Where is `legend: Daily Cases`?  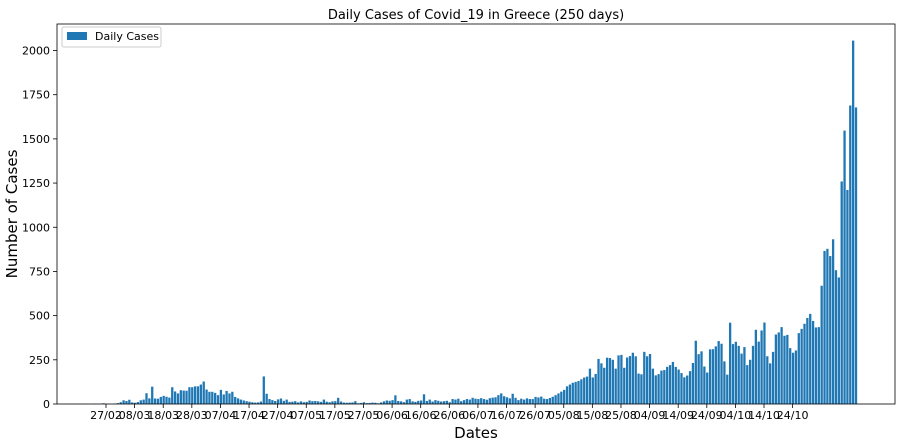
legend: Daily Cases is located at coordinates (111, 37).